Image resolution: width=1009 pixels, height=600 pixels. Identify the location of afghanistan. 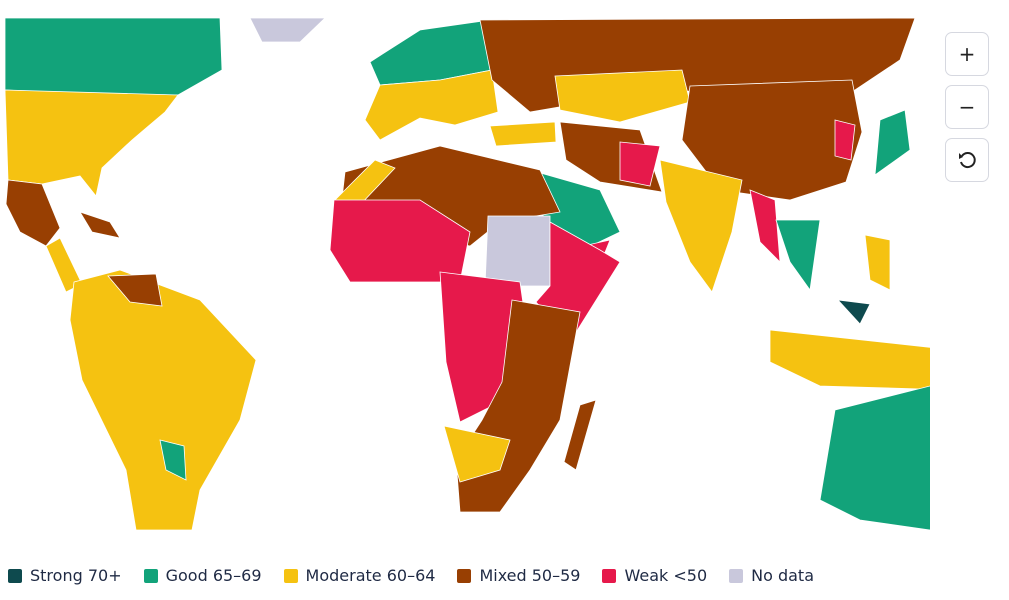
(640, 164).